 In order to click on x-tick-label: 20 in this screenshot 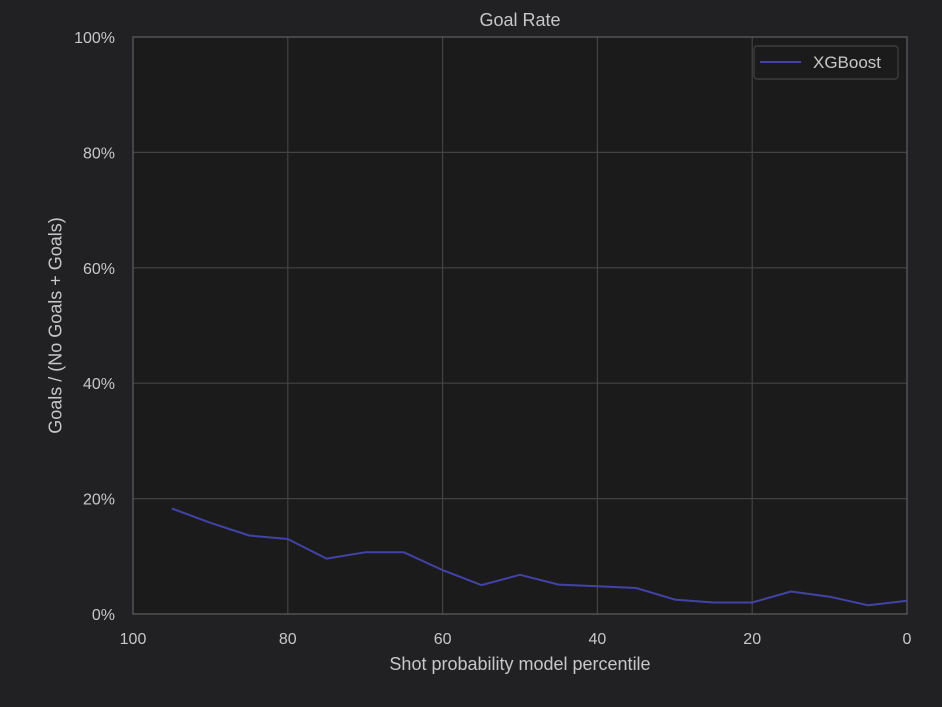, I will do `click(752, 639)`.